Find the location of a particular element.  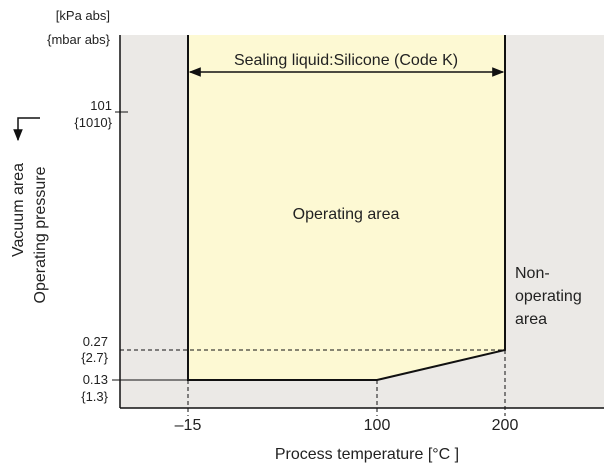

x-tick-label: 200 is located at coordinates (505, 425).